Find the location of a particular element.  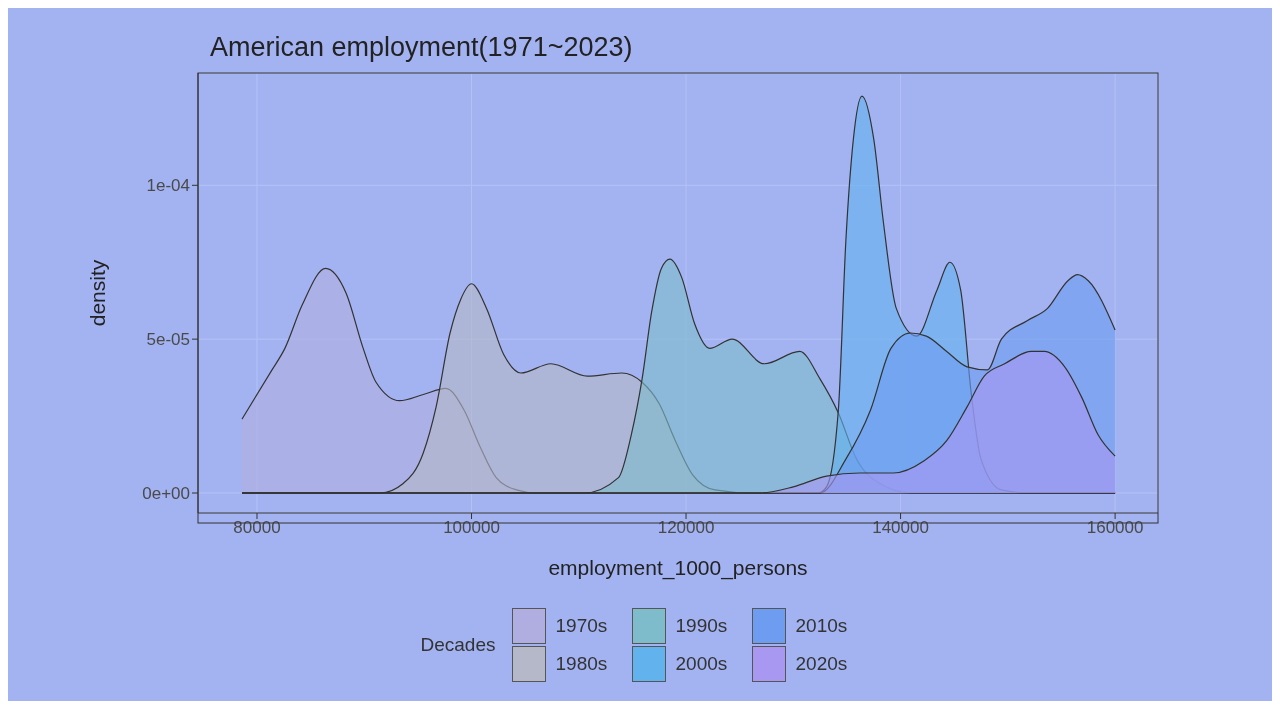

legend-label: 1990s is located at coordinates (702, 626).